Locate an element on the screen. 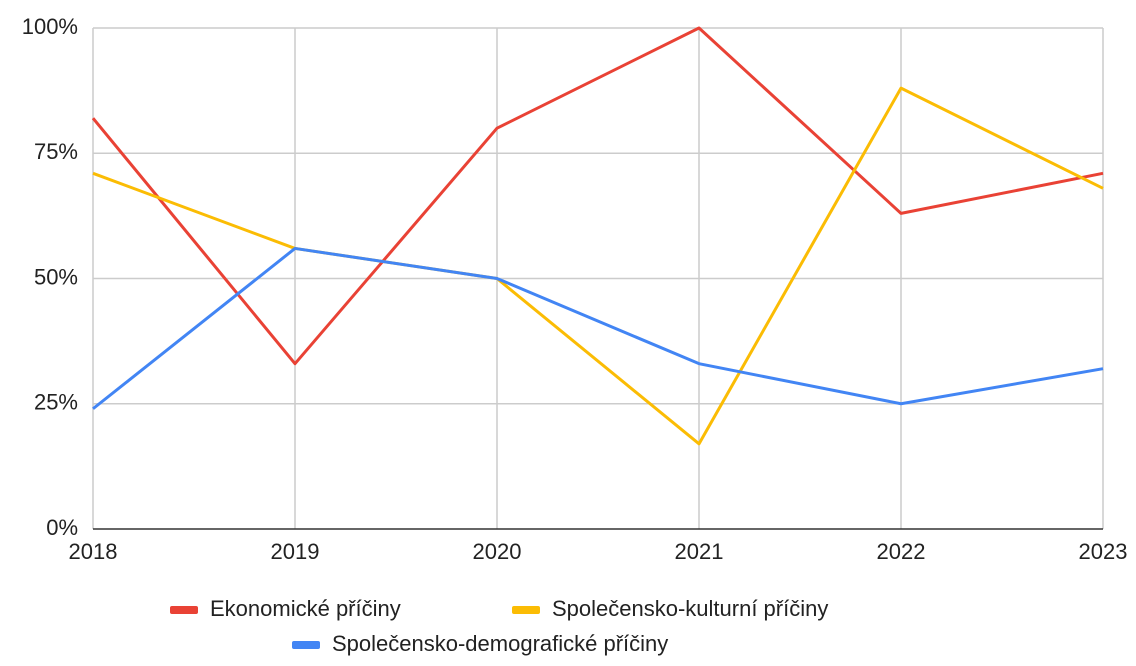 The height and width of the screenshot is (666, 1136). x-tick-label: 2018 is located at coordinates (93, 551).